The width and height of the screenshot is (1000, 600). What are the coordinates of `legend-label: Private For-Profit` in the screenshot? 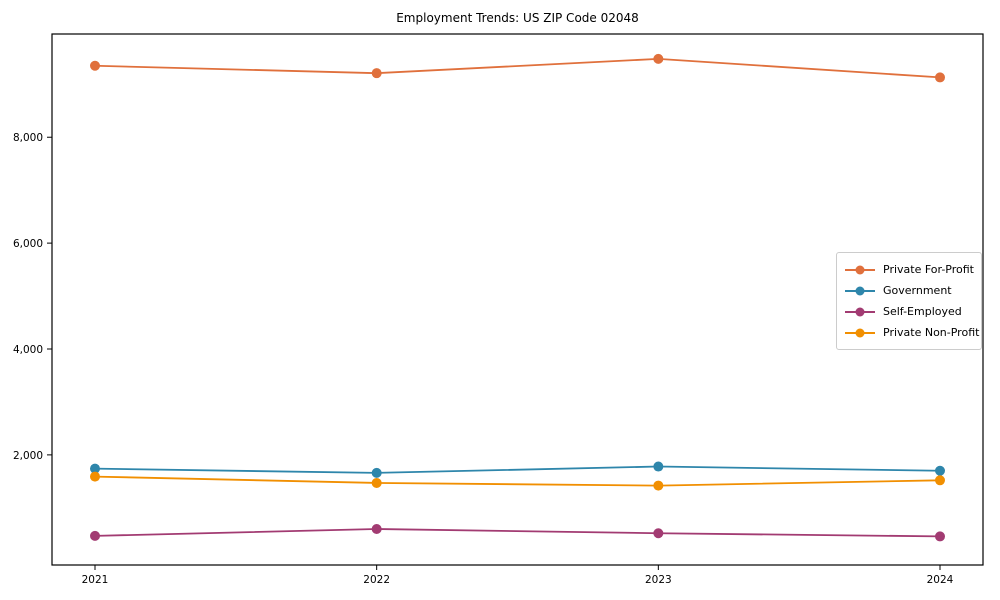 It's located at (928, 269).